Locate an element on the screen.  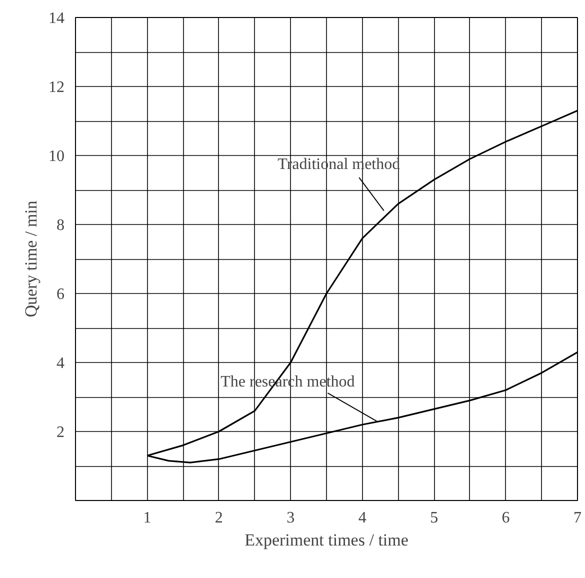
y-tick-label: 2 is located at coordinates (60, 432).